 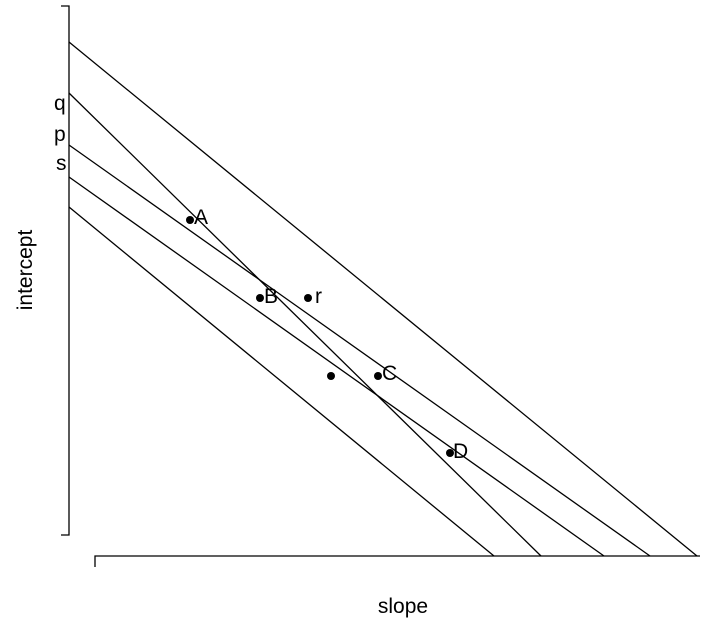 I want to click on line-label-s: s, so click(x=61, y=163).